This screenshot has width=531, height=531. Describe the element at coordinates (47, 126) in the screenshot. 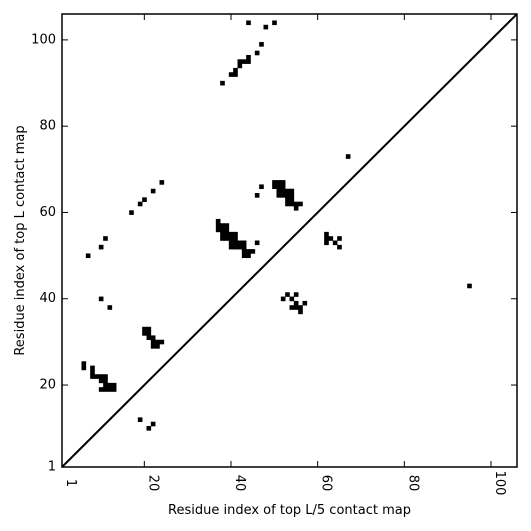

I see `y-tick-label: 80` at that location.